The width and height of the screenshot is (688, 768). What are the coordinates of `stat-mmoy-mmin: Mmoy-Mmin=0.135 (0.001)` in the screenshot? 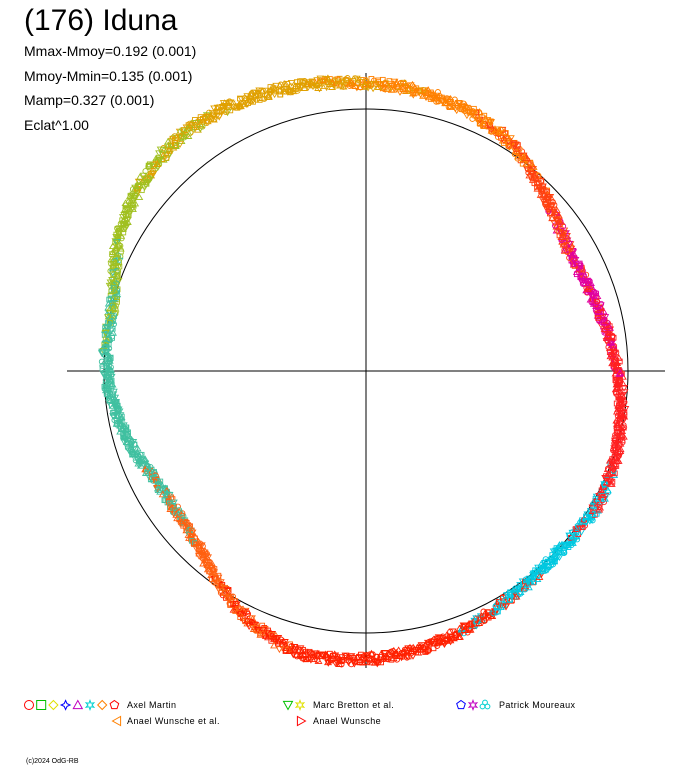 It's located at (108, 76).